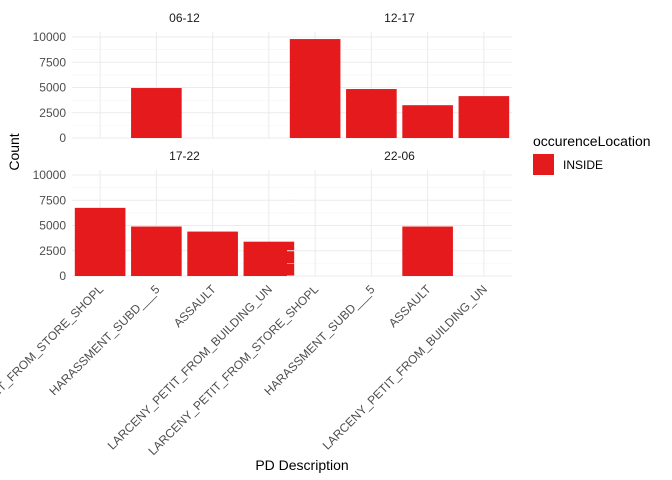 The image size is (672, 480). I want to click on x-tick-label: LARCENY_PETIT_FROM_STORE_SHOPL, so click(53, 370).